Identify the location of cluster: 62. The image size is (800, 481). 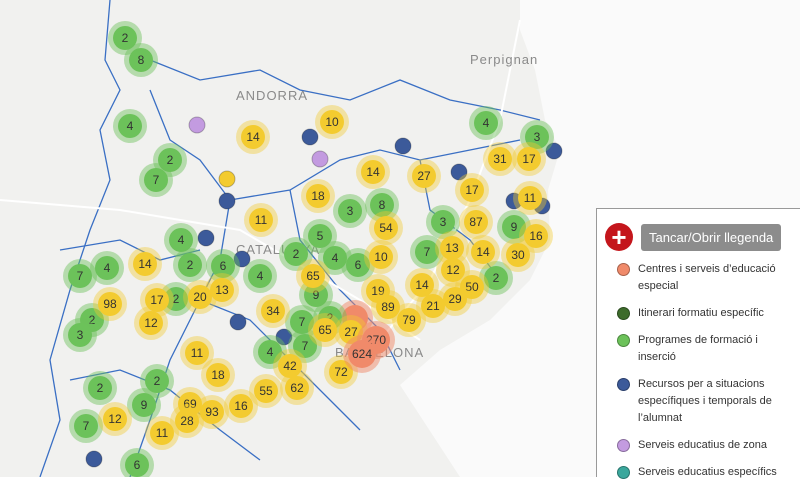
(297, 388).